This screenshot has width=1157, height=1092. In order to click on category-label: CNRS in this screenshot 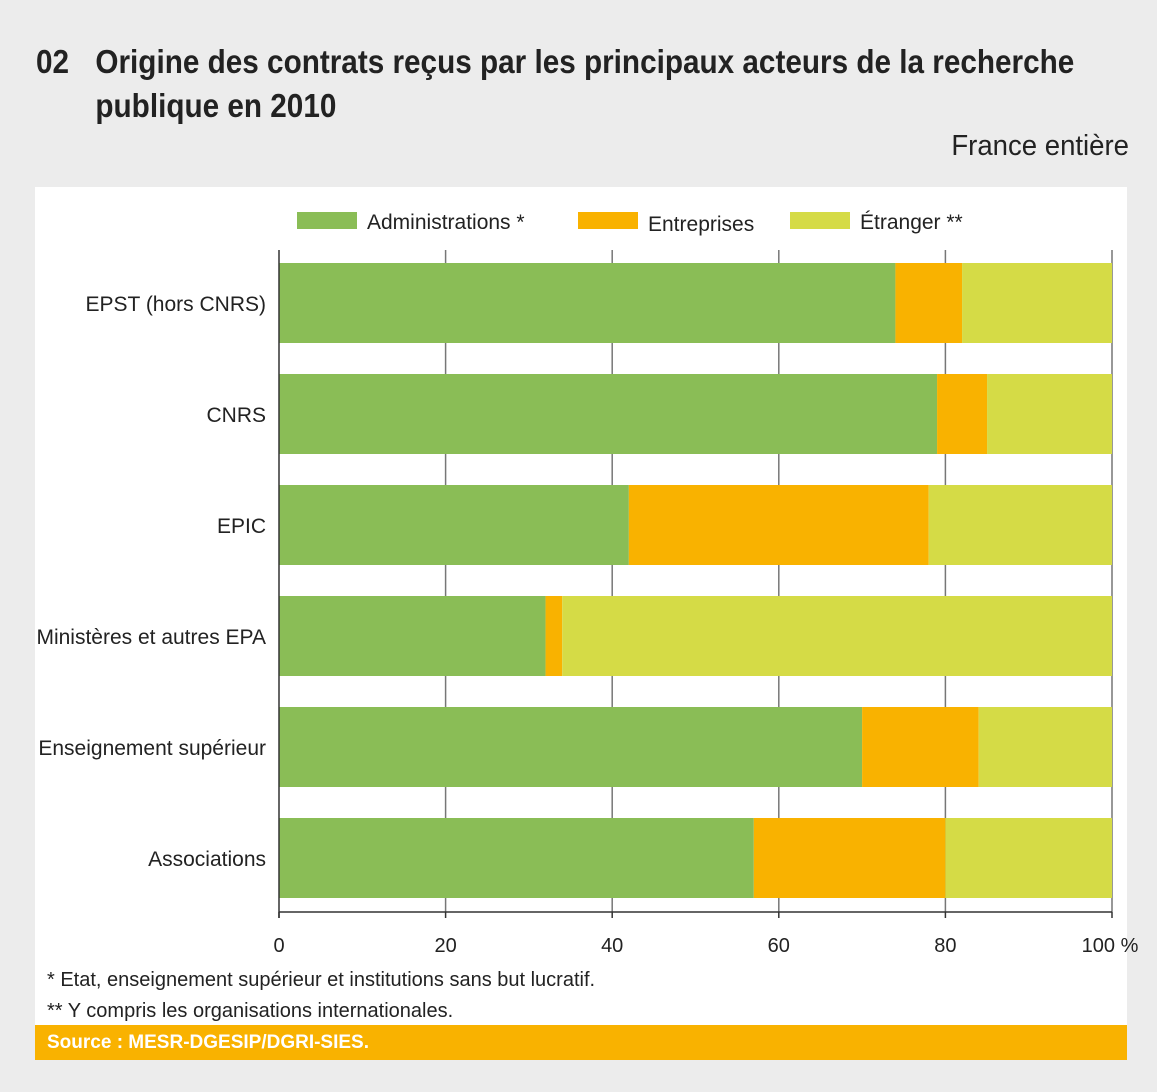, I will do `click(236, 415)`.